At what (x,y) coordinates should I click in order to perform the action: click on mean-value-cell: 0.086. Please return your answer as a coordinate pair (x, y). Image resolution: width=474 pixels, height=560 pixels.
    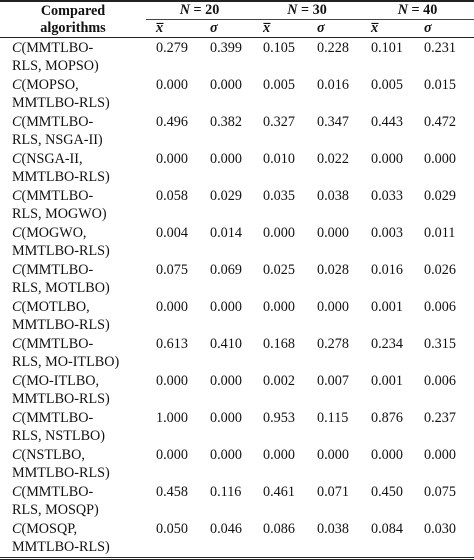
    Looking at the image, I should click on (280, 539).